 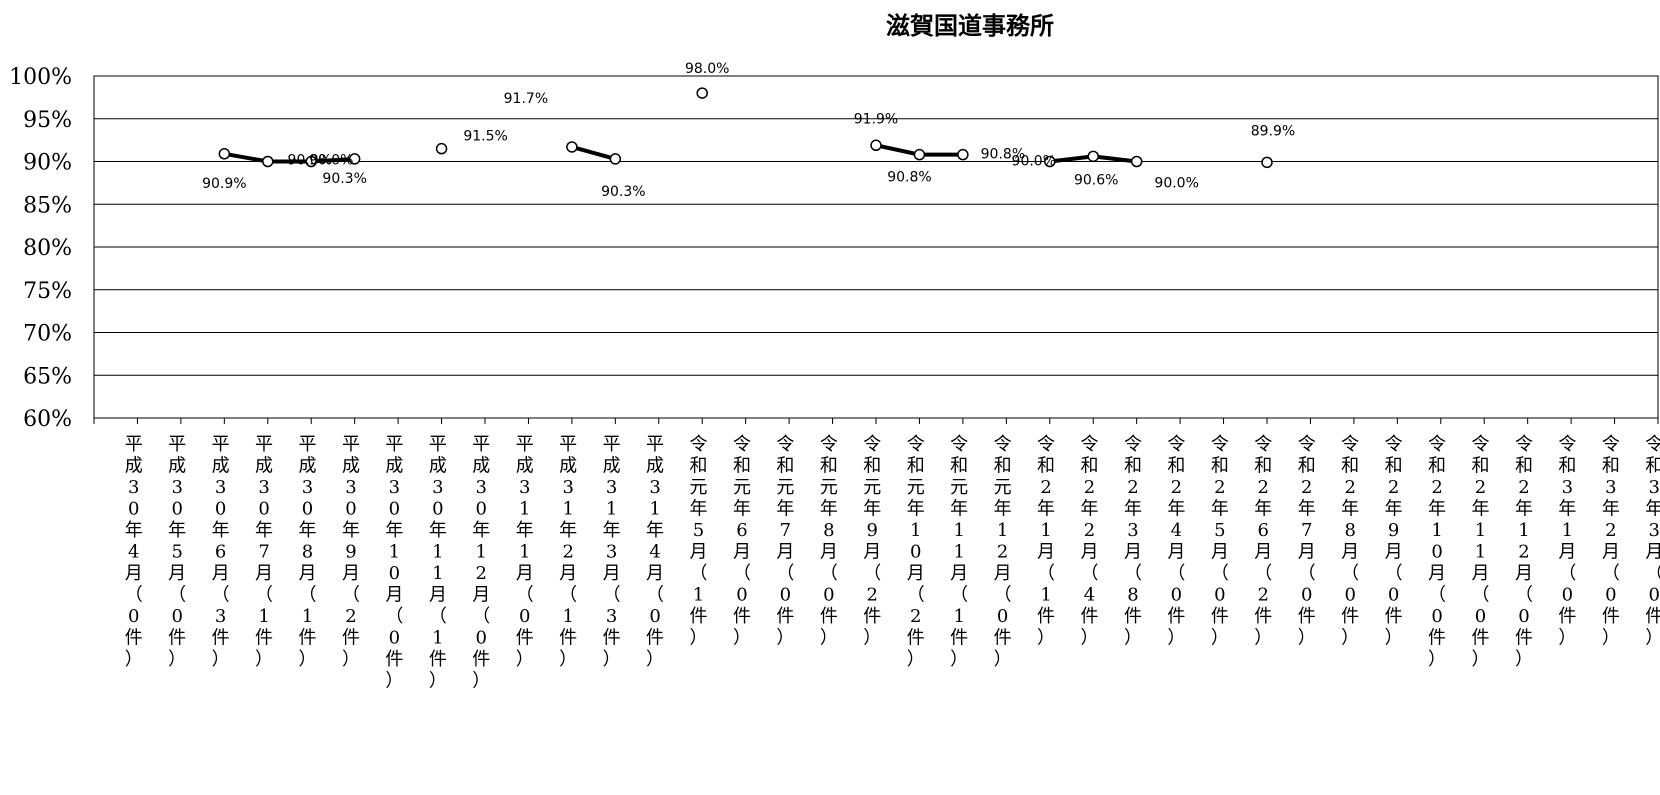 What do you see at coordinates (1003, 552) in the screenshot?
I see `x-tick-label: 令和元年 1 2 月（ 0 件）` at bounding box center [1003, 552].